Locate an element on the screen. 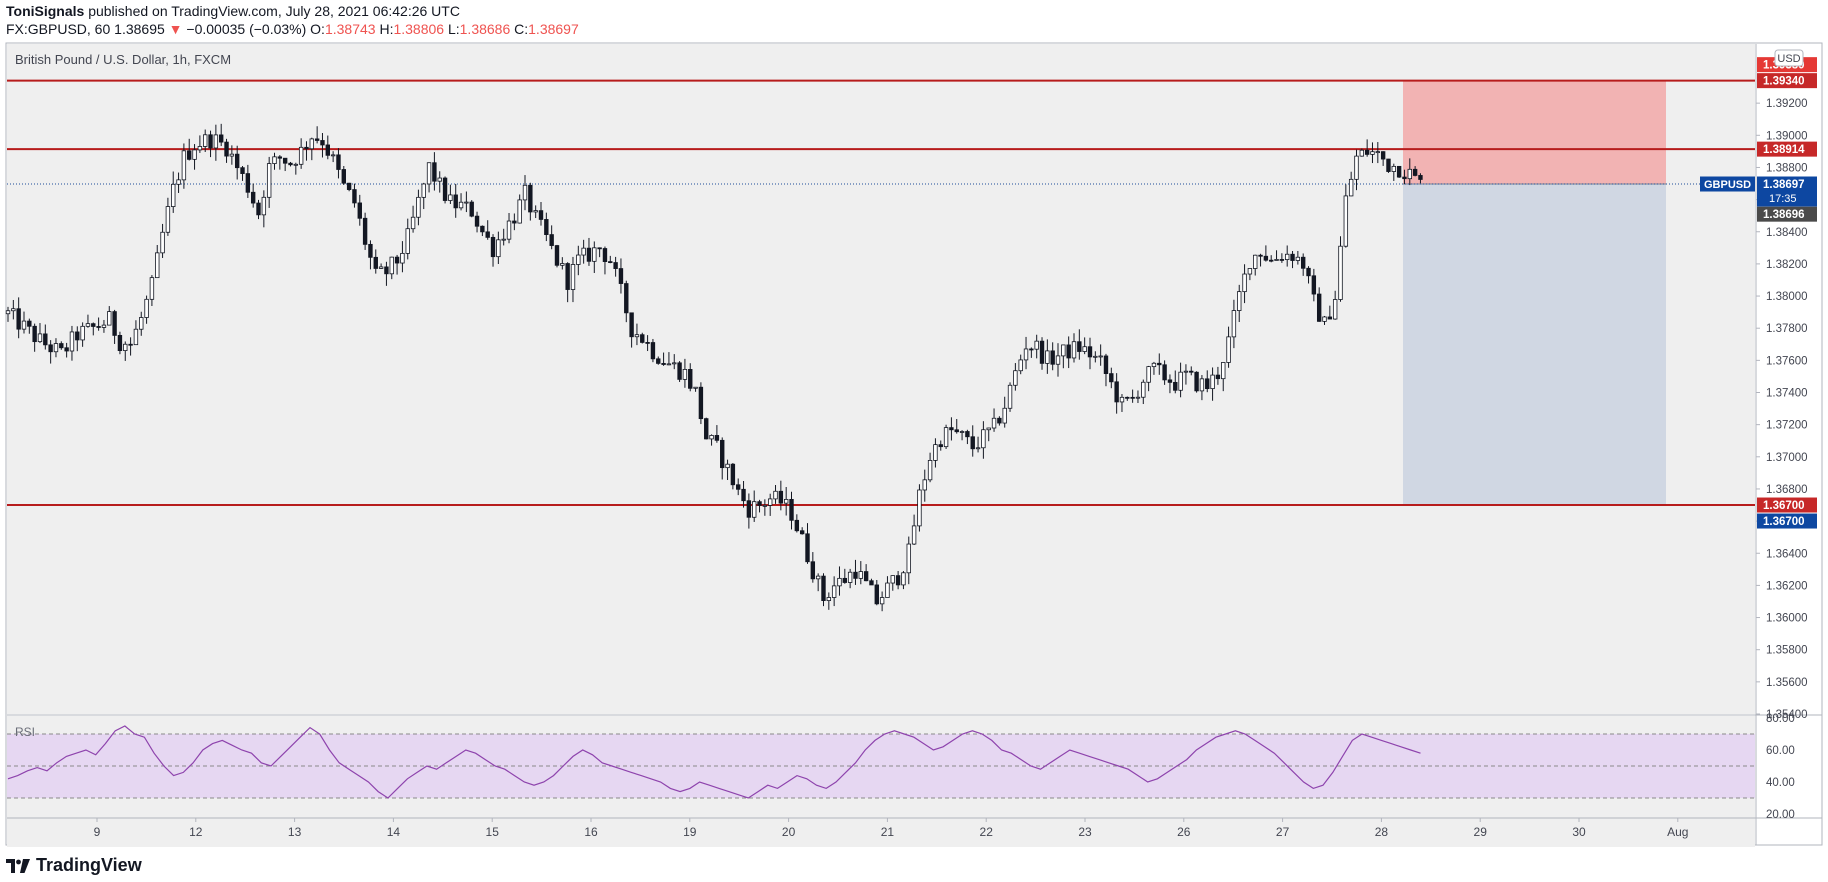 The height and width of the screenshot is (882, 1828). short-position-tool is located at coordinates (1534, 293).